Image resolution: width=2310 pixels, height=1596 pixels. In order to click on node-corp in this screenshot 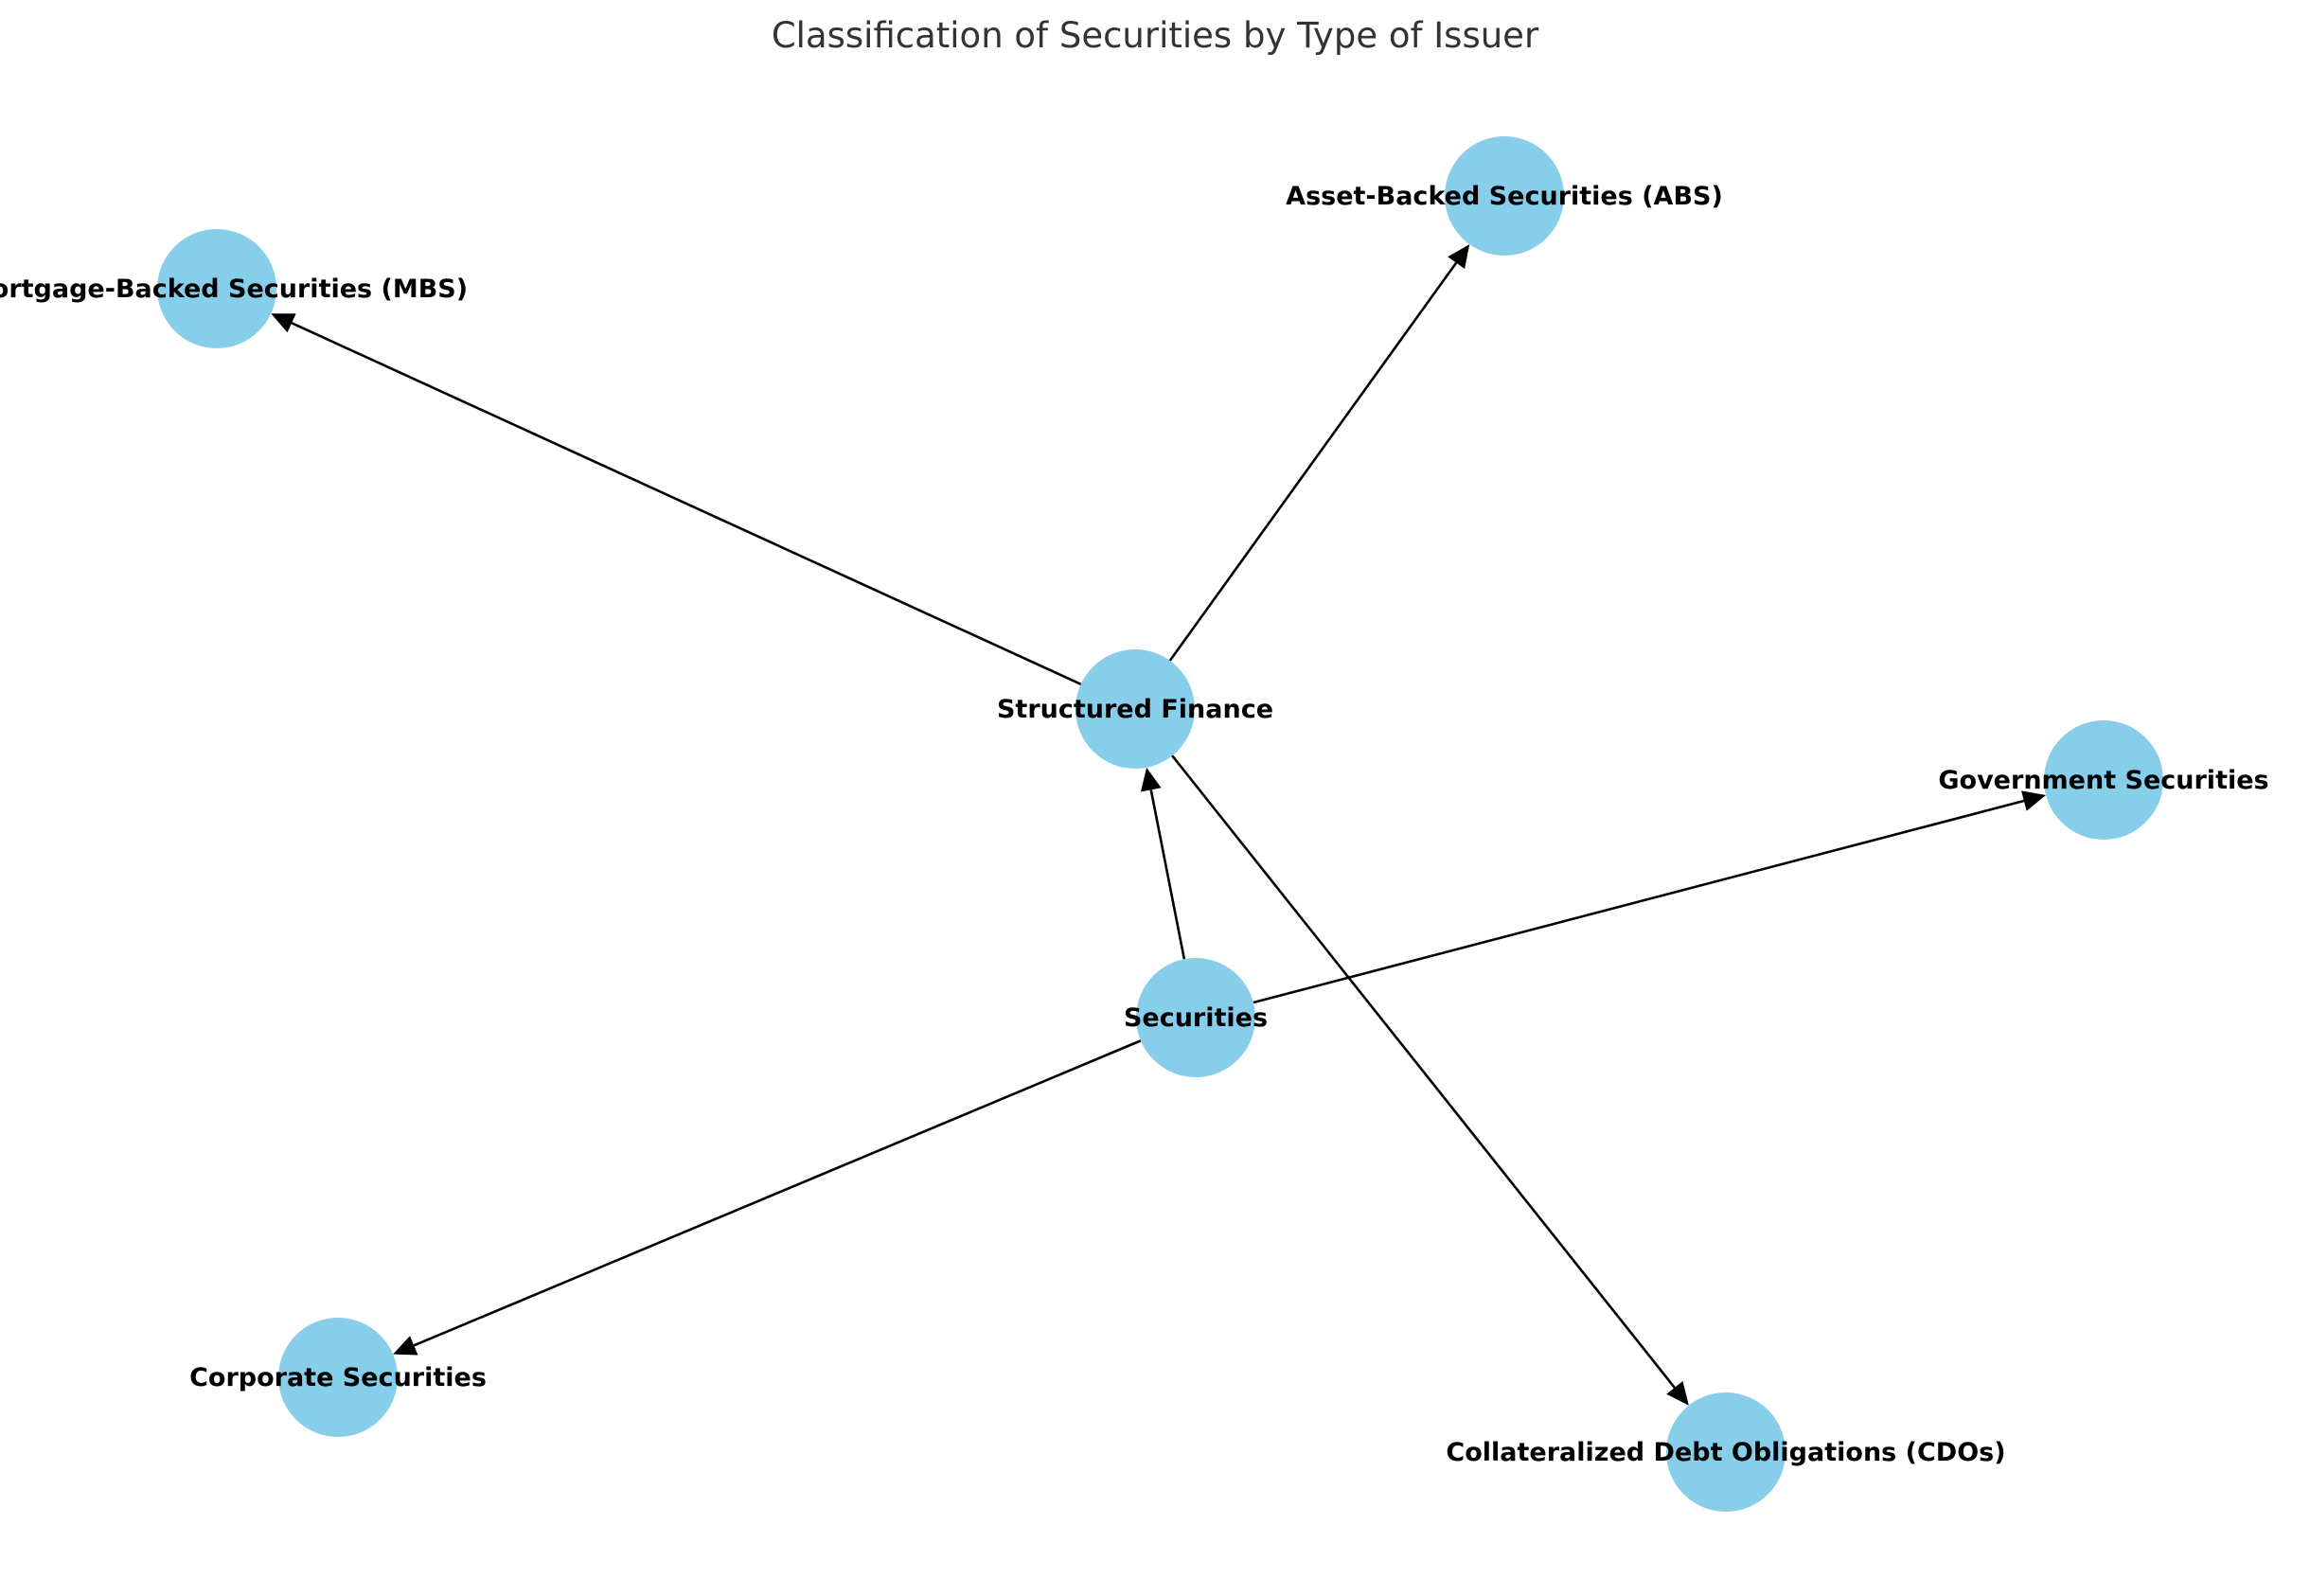, I will do `click(338, 1377)`.